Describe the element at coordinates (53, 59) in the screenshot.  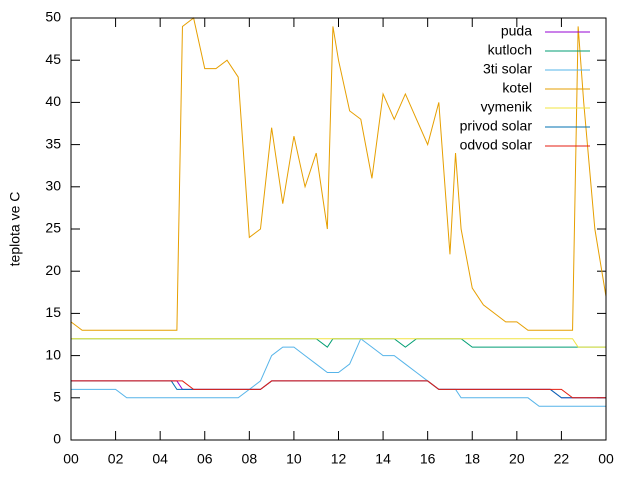
I see `y-tick-label: 45` at that location.